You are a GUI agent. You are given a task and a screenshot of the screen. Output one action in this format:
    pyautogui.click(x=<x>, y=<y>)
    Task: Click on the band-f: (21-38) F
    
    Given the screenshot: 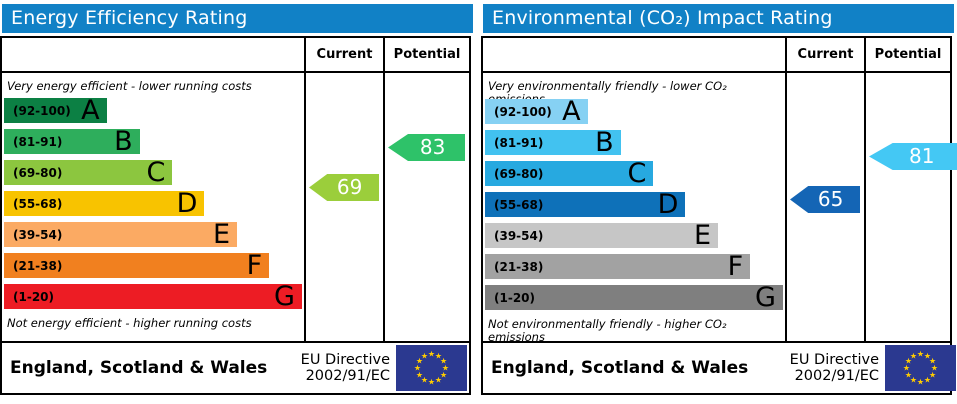 What is the action you would take?
    pyautogui.click(x=635, y=268)
    